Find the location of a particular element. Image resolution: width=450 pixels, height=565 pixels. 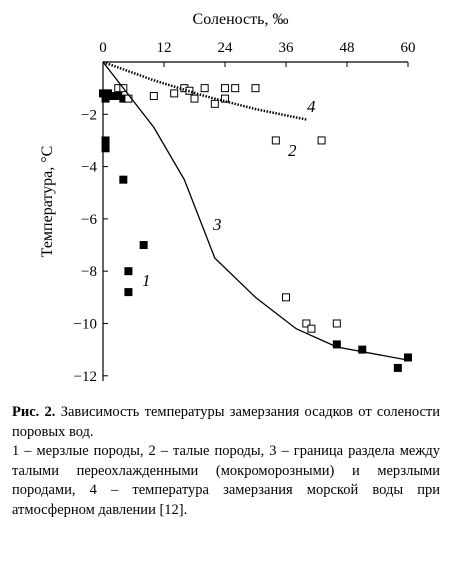

x-tick-label: 60 is located at coordinates (408, 48).